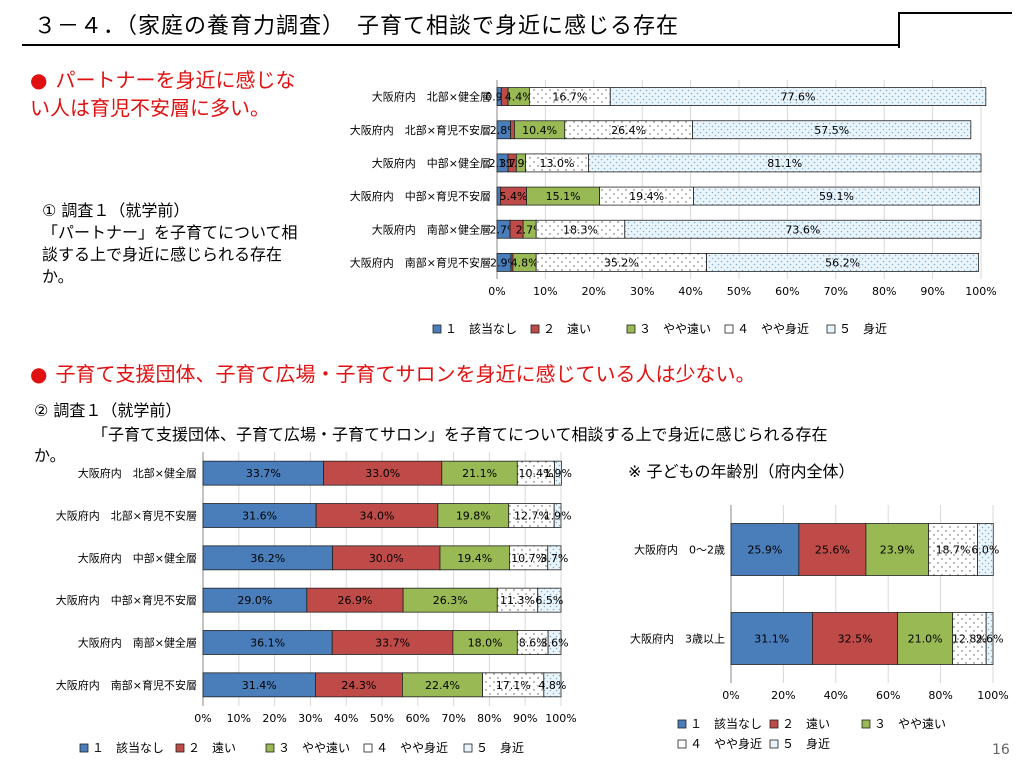 The height and width of the screenshot is (768, 1024). What do you see at coordinates (259, 685) in the screenshot?
I see `data-label: 31.4%` at bounding box center [259, 685].